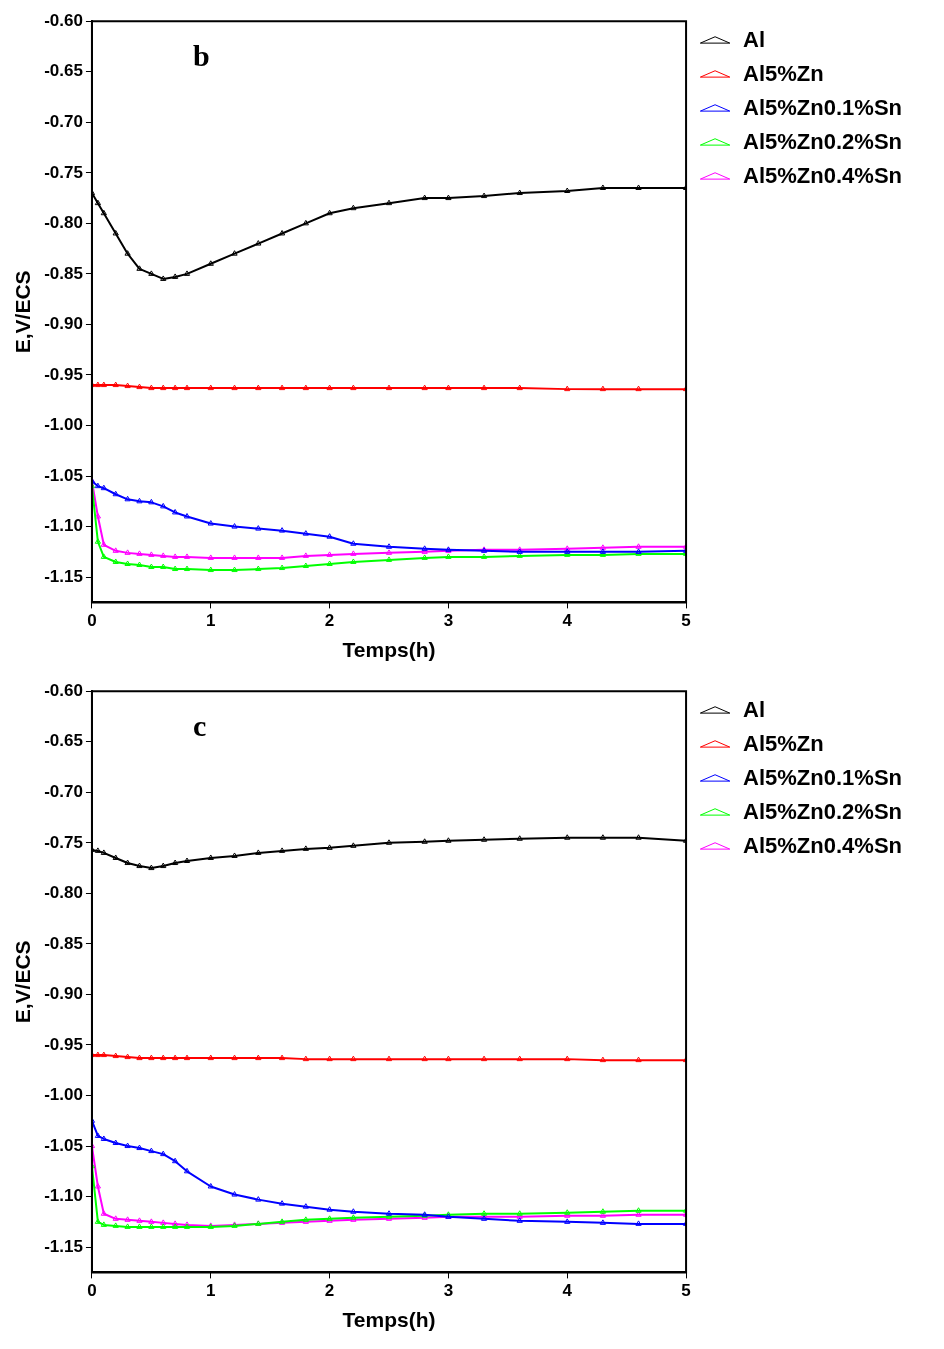 The image size is (944, 1349). Describe the element at coordinates (201, 55) in the screenshot. I see `annotation: b` at that location.